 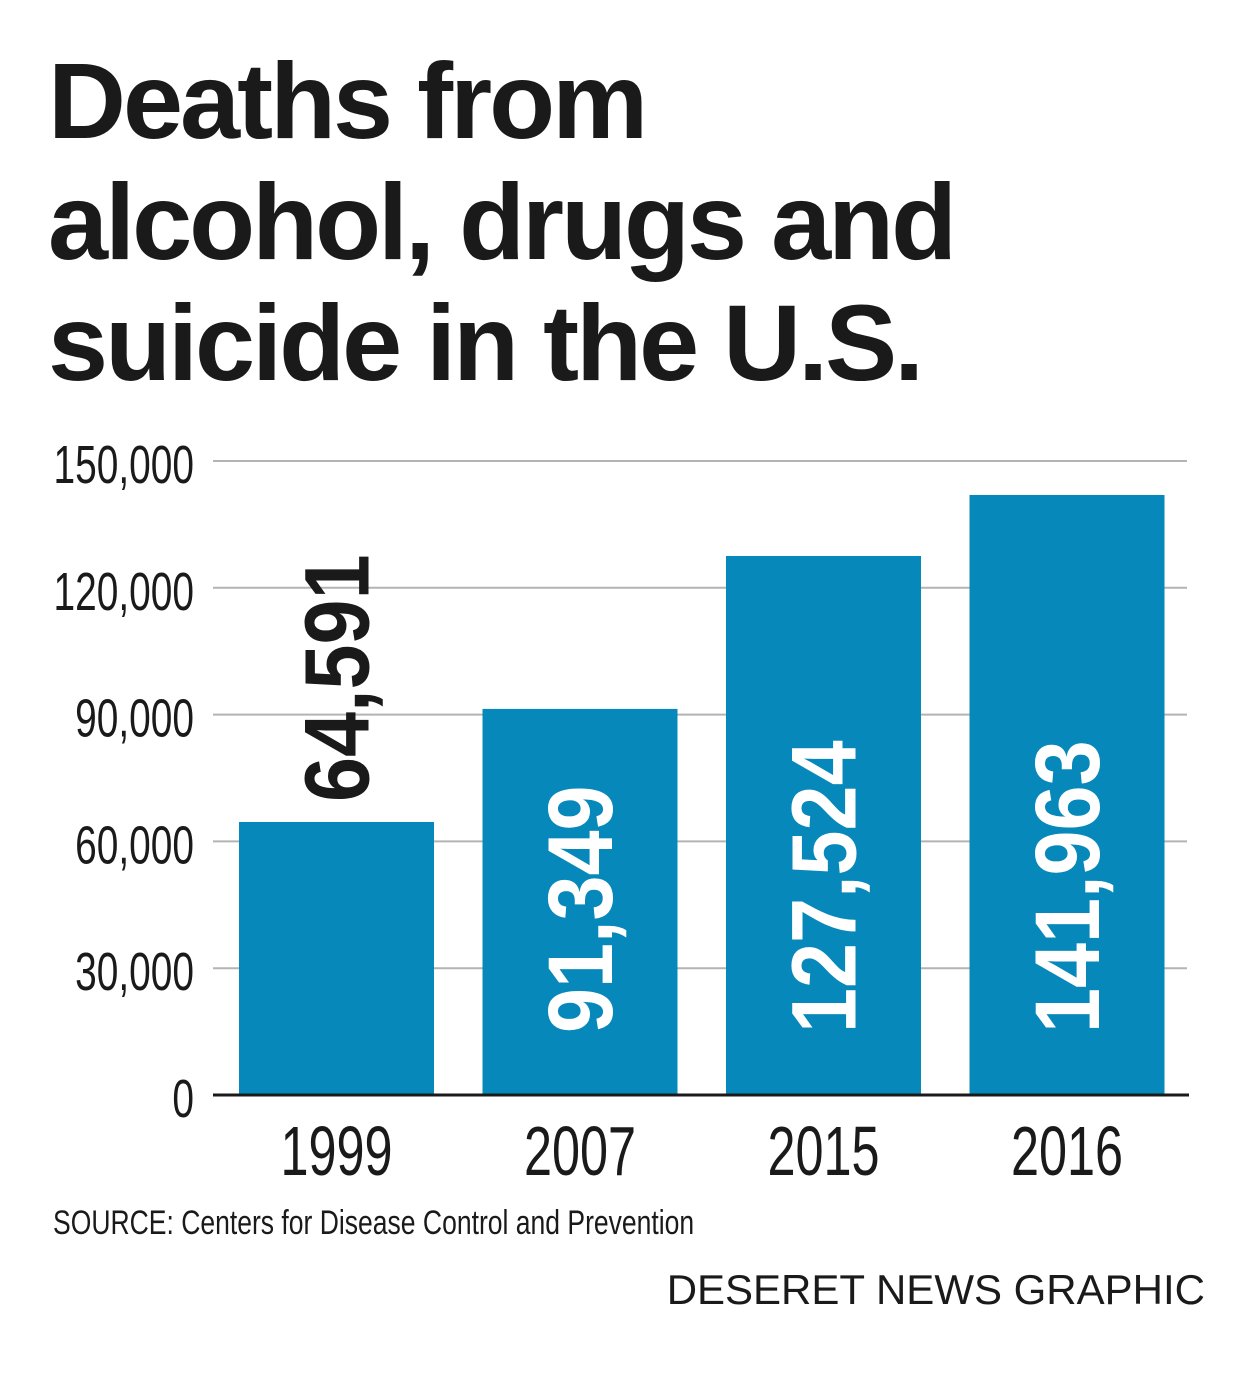 What do you see at coordinates (1068, 886) in the screenshot?
I see `bar-data-label: 141,963` at bounding box center [1068, 886].